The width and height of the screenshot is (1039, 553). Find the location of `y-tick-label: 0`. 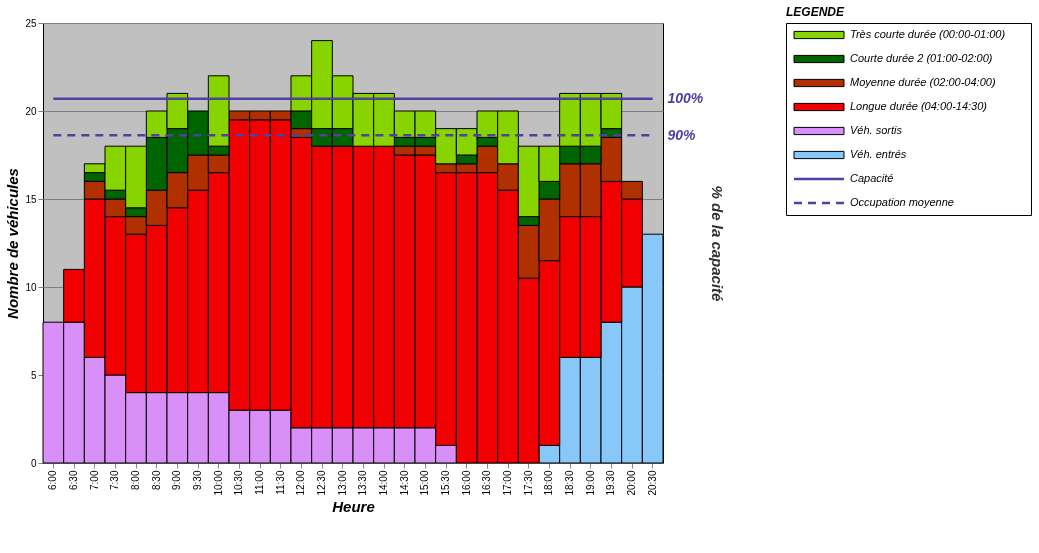

y-tick-label: 0 is located at coordinates (33, 463).